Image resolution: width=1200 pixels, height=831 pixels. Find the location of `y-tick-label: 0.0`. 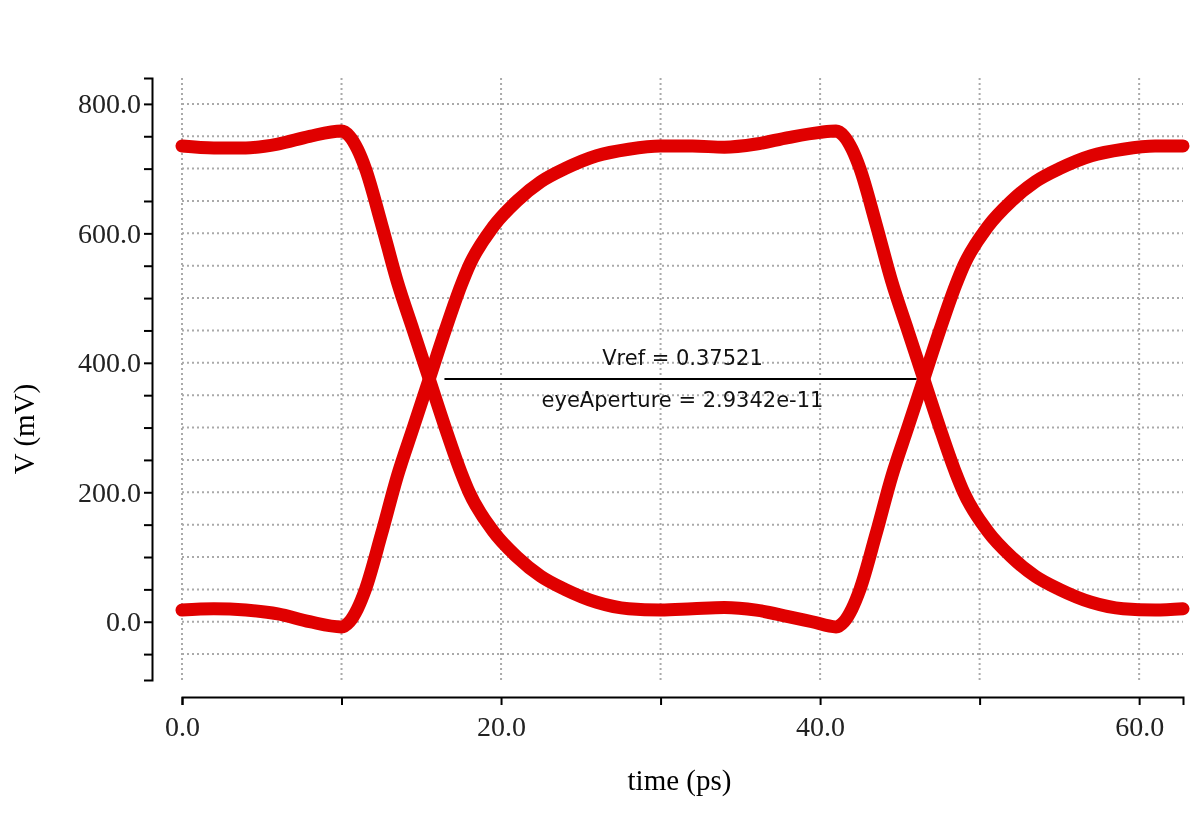

y-tick-label: 0.0 is located at coordinates (123, 622).